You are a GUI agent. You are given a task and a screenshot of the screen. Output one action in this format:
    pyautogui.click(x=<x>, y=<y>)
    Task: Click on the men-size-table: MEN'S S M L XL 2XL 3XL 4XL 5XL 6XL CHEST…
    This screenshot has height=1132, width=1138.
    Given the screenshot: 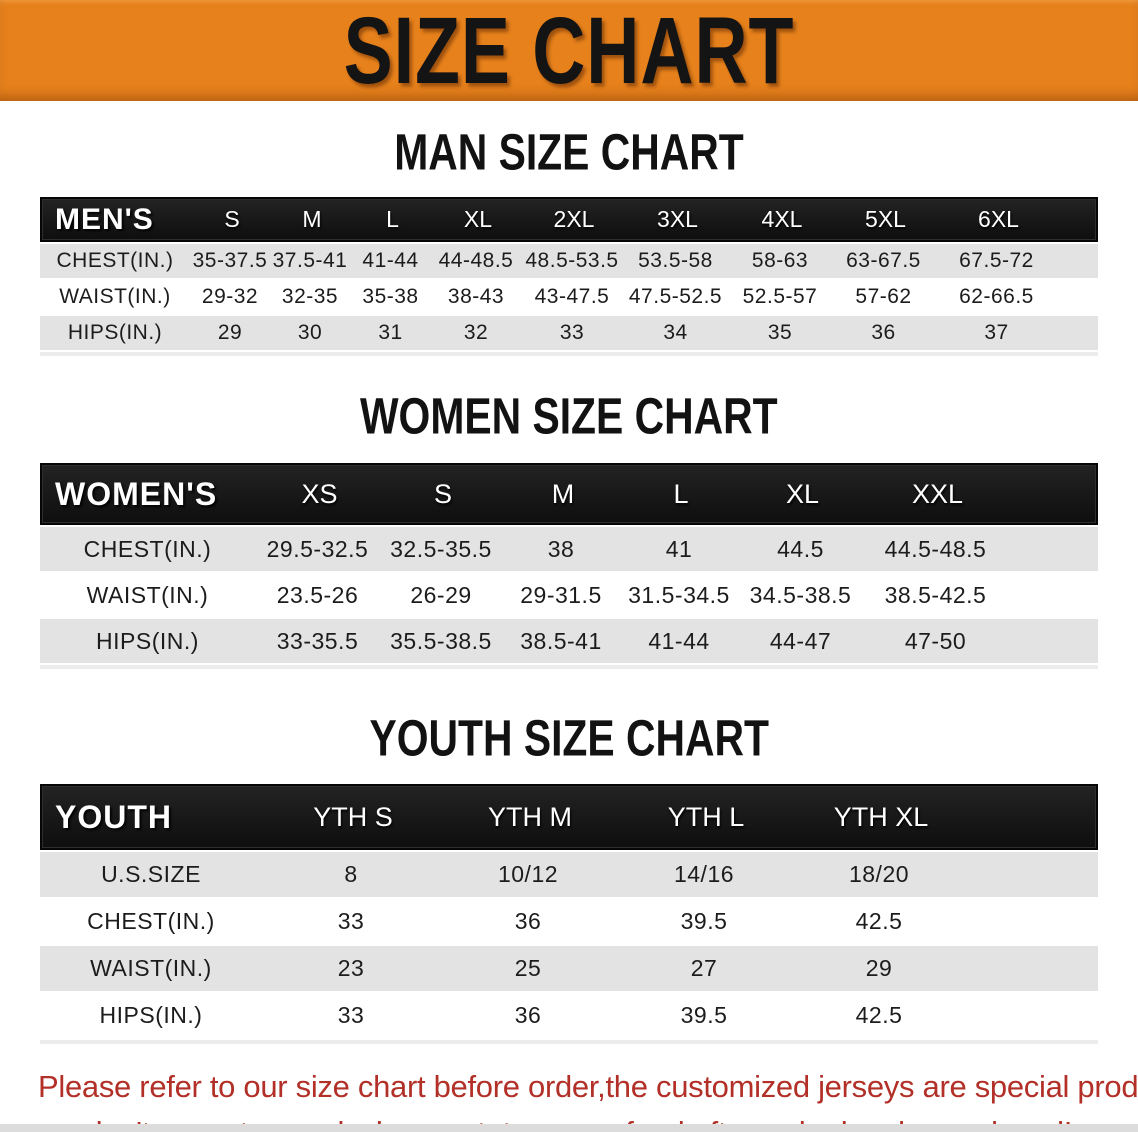 What is the action you would take?
    pyautogui.click(x=569, y=276)
    